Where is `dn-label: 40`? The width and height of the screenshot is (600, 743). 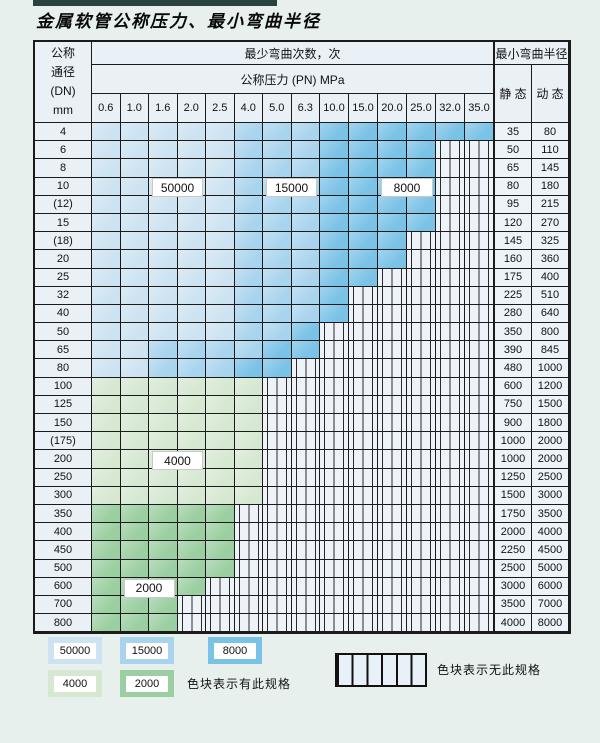 dn-label: 40 is located at coordinates (63, 314).